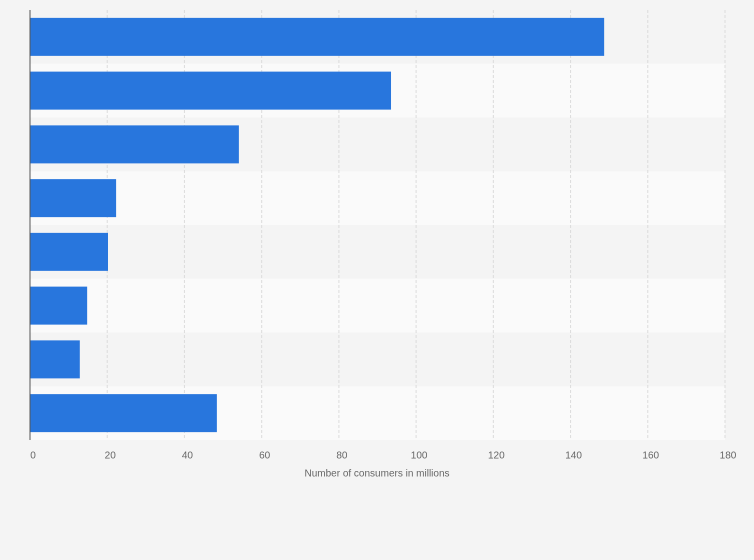  Describe the element at coordinates (496, 456) in the screenshot. I see `x-tick-label: 120` at that location.